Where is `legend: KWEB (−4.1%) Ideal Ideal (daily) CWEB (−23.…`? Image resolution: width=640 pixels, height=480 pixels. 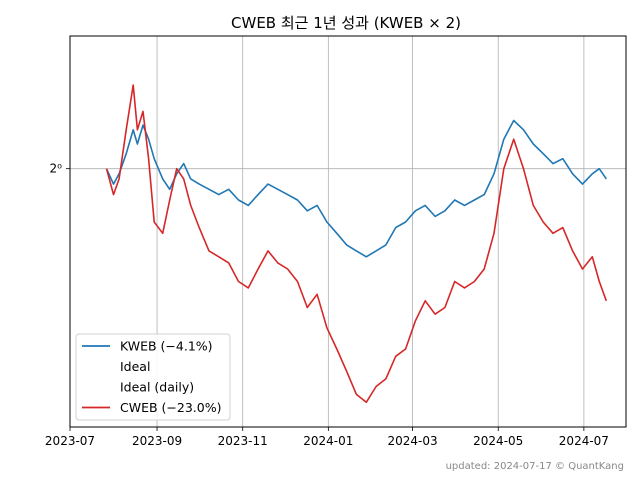 legend: KWEB (−4.1%) Ideal Ideal (daily) CWEB (−23.… is located at coordinates (153, 377).